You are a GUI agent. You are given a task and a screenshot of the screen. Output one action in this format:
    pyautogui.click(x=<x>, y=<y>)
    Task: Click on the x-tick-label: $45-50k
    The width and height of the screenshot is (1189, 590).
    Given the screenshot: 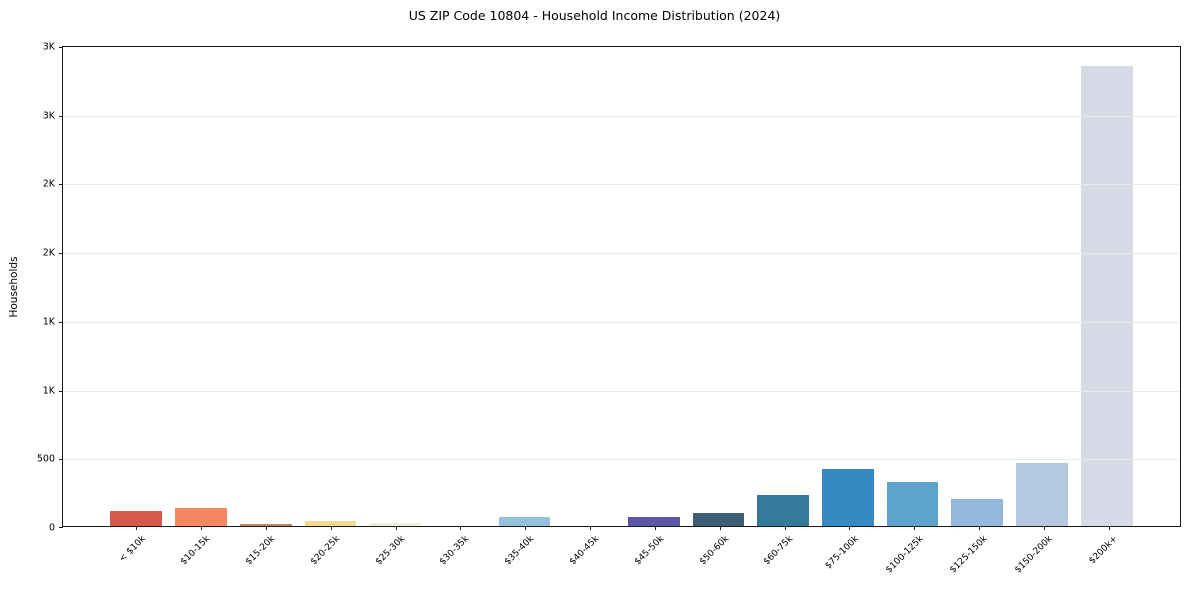 What is the action you would take?
    pyautogui.click(x=649, y=551)
    